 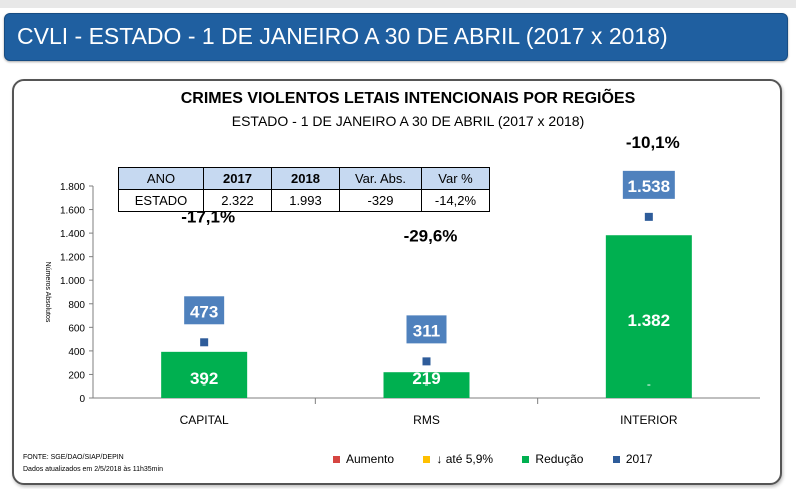 I want to click on data-label-2017: 1.538, so click(x=649, y=186).